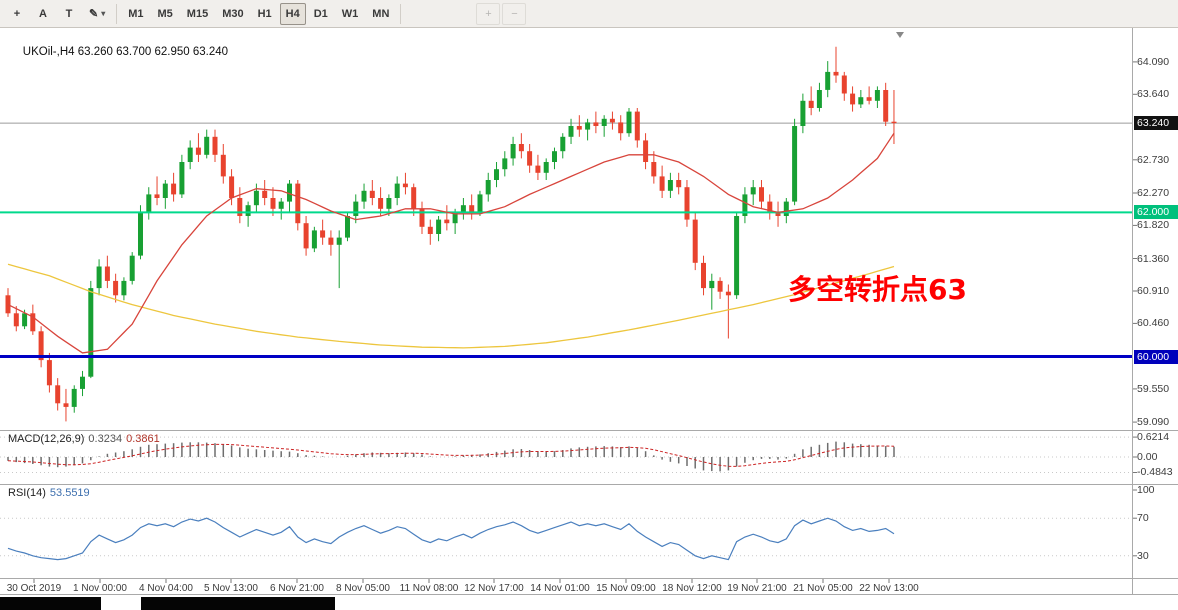 The height and width of the screenshot is (610, 1178). What do you see at coordinates (165, 13) in the screenshot?
I see `timeframe-m5-button: M5` at bounding box center [165, 13].